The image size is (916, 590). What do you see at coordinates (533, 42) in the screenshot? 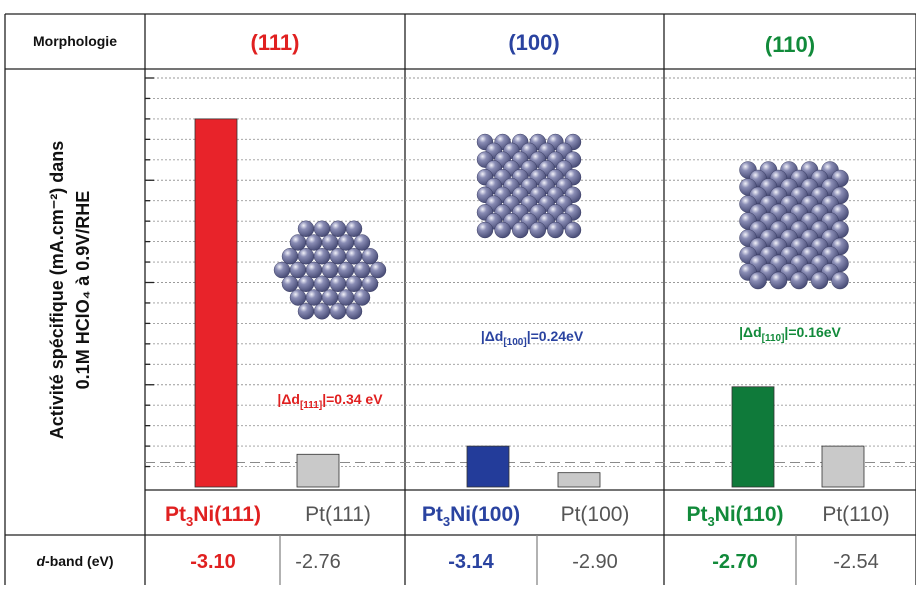
I see `facet-header-100: (100)` at bounding box center [533, 42].